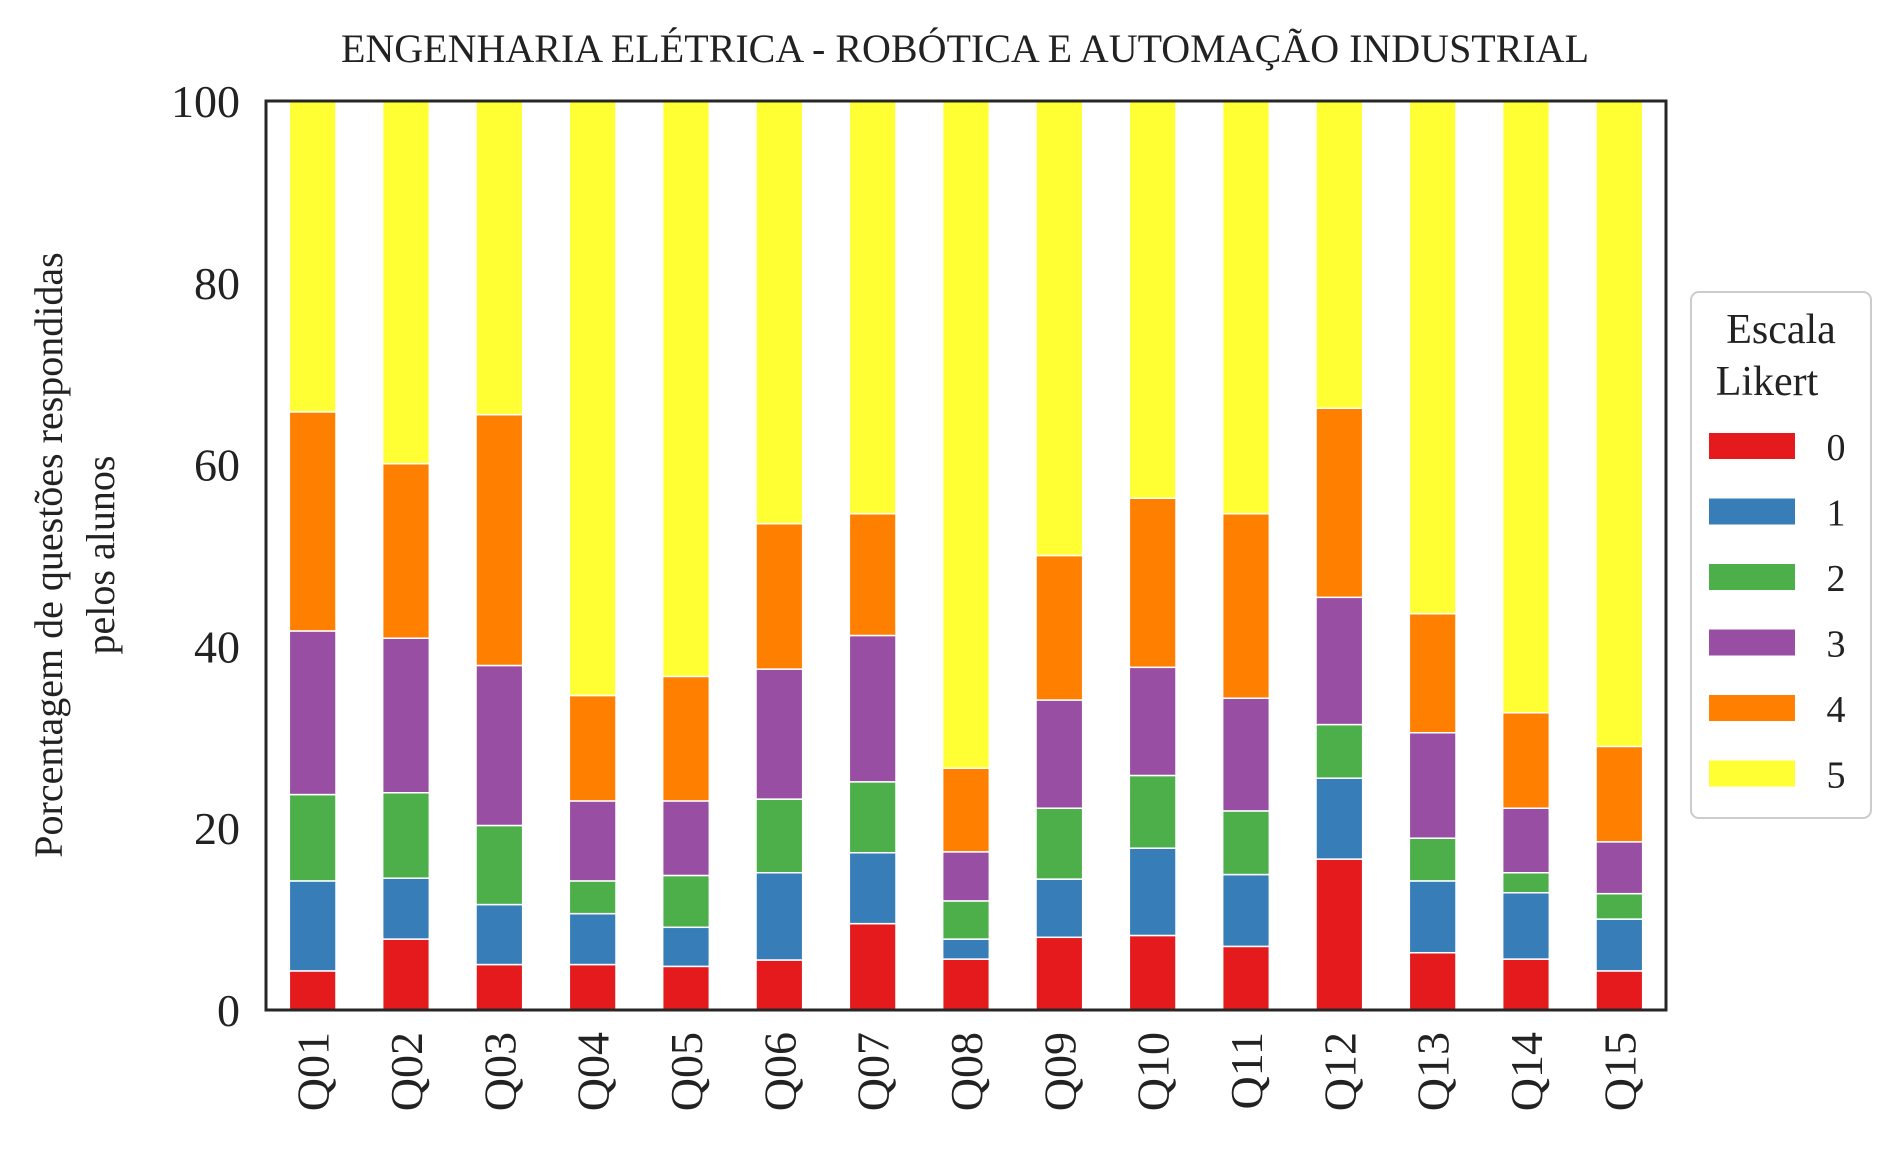  I want to click on x-tick-label-q11: Q11, so click(1246, 1071).